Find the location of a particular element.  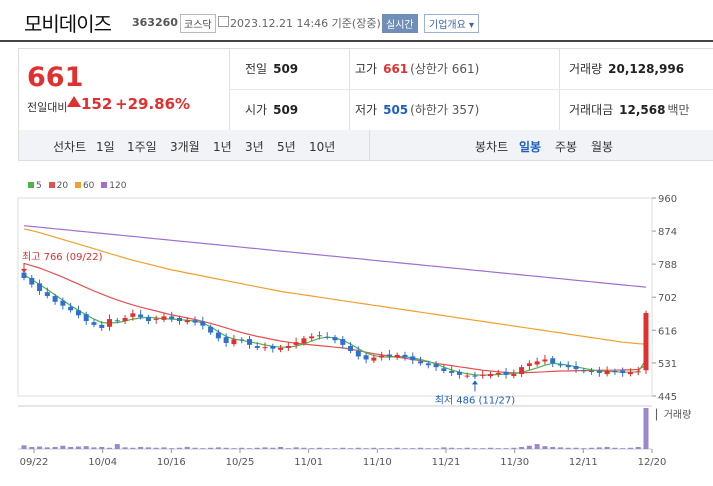

stock-name: 모비데이즈 is located at coordinates (68, 24).